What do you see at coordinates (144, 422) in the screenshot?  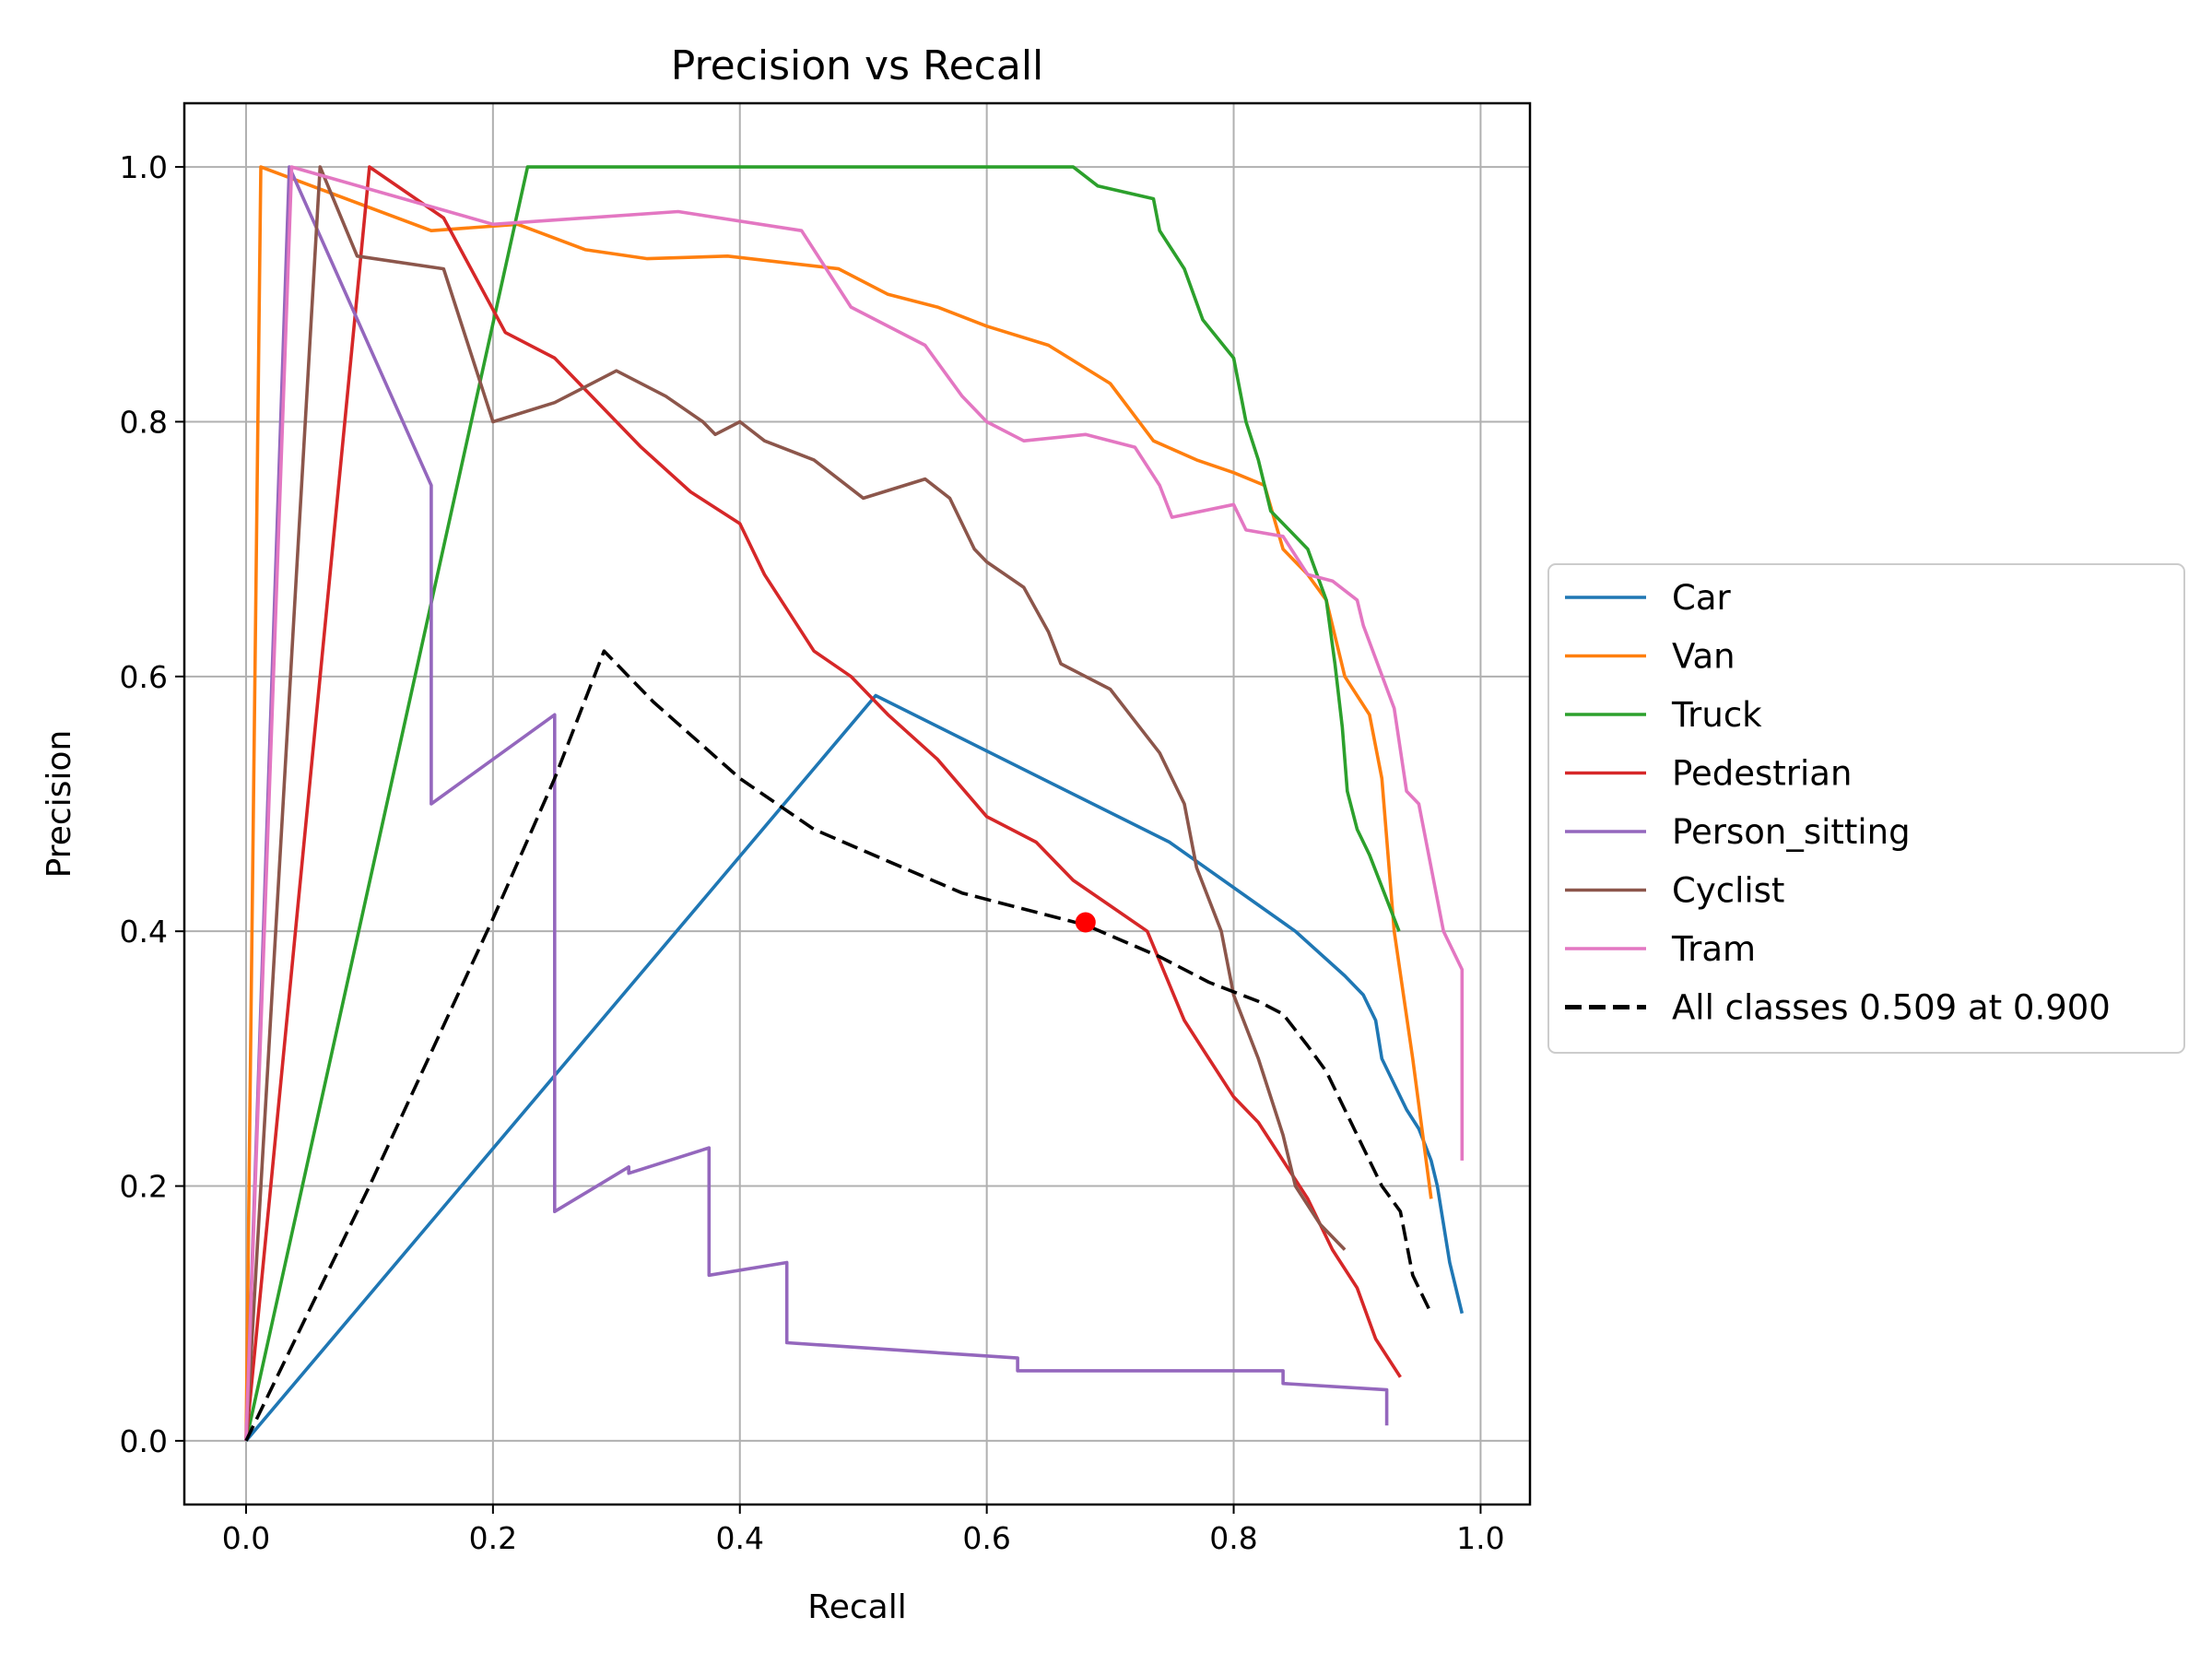 I see `y-tick-label: 0.8` at bounding box center [144, 422].